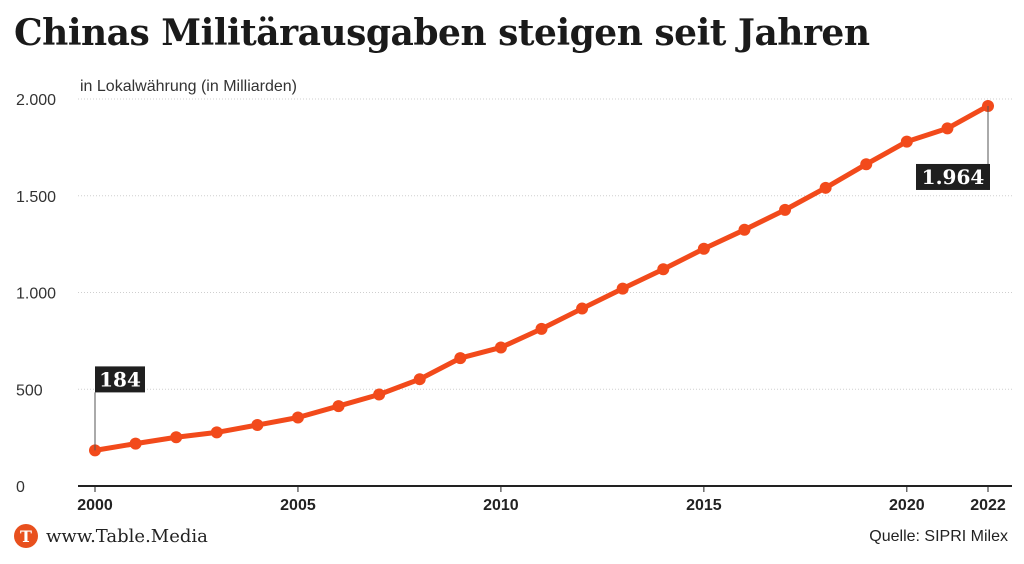 The image size is (1024, 564). What do you see at coordinates (36, 294) in the screenshot?
I see `y-tick-label: 1.000` at bounding box center [36, 294].